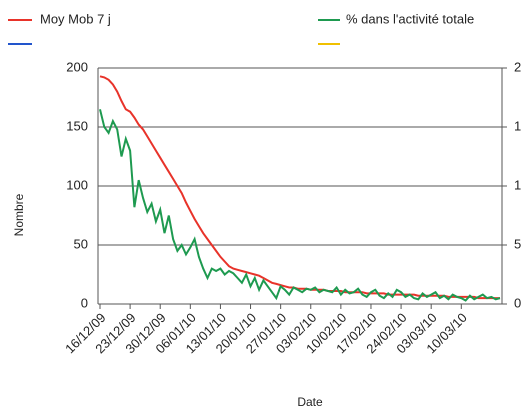  What do you see at coordinates (75, 18) in the screenshot?
I see `legend-label: Moy Mob 7 j` at bounding box center [75, 18].